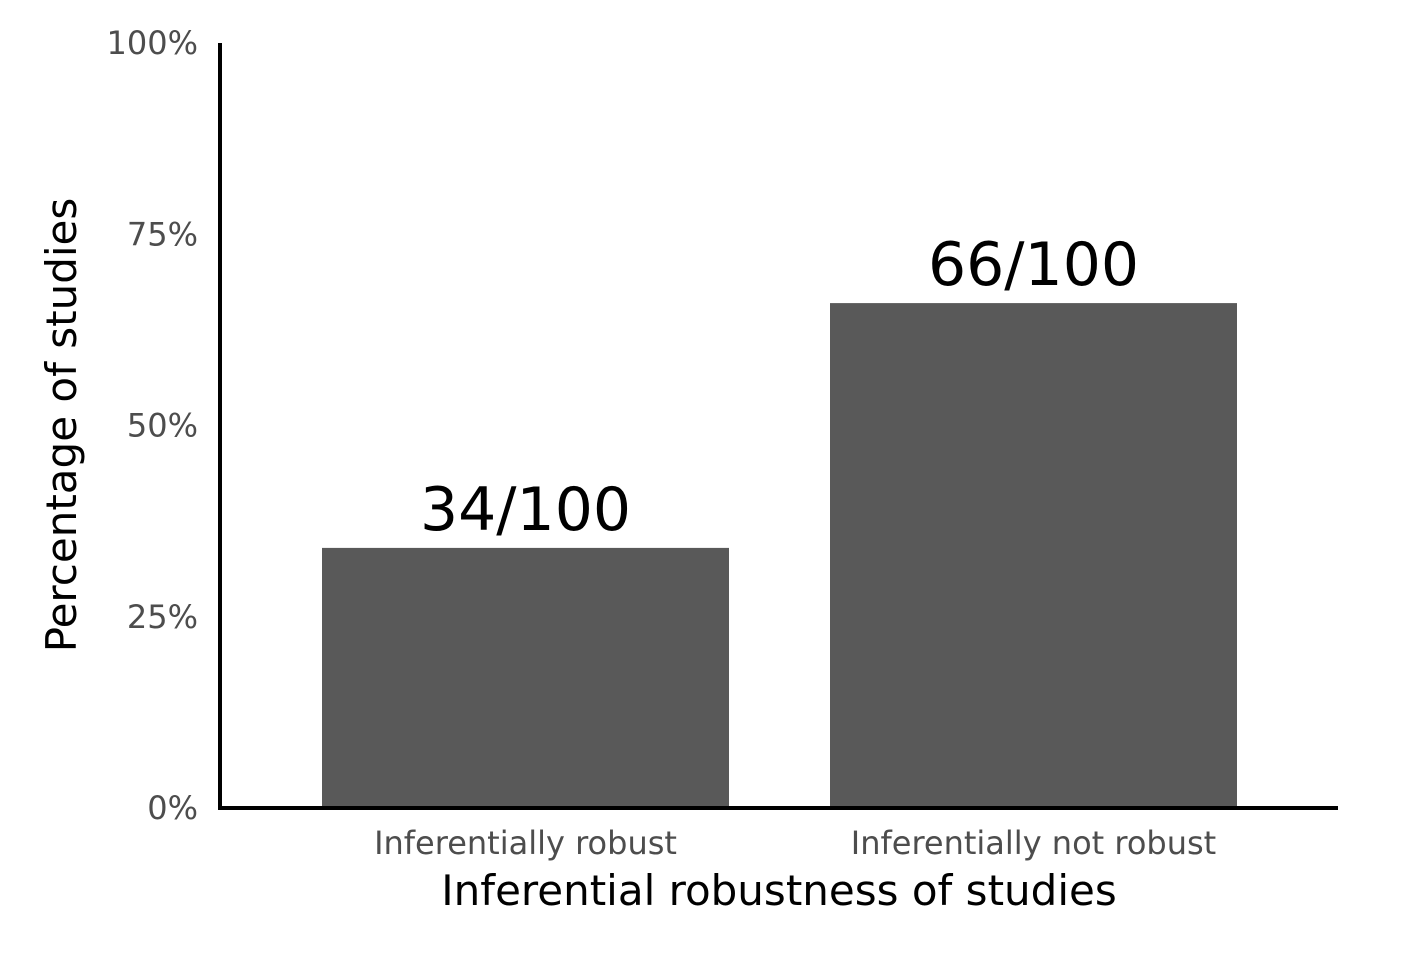  Describe the element at coordinates (162, 617) in the screenshot. I see `y-tick-label-2: 25%` at that location.